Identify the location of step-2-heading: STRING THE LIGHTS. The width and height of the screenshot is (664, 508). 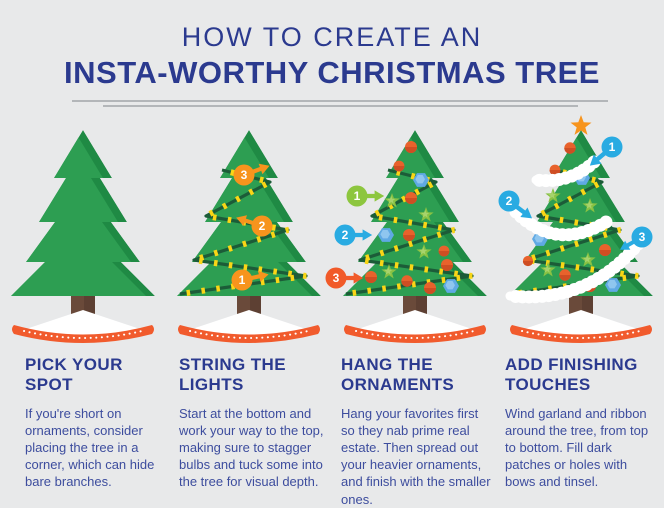
(255, 375).